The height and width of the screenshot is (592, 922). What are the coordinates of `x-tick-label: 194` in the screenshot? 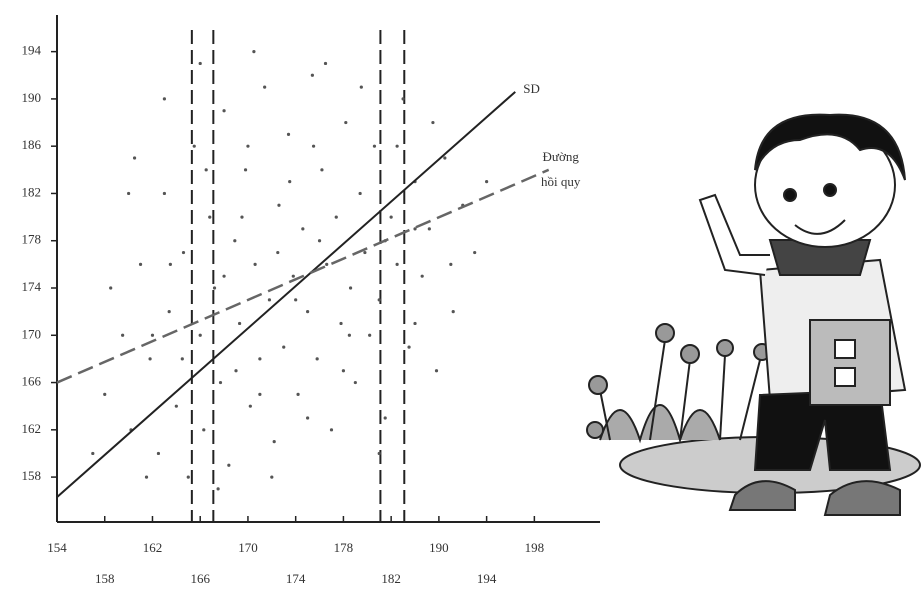 It's located at (487, 578).